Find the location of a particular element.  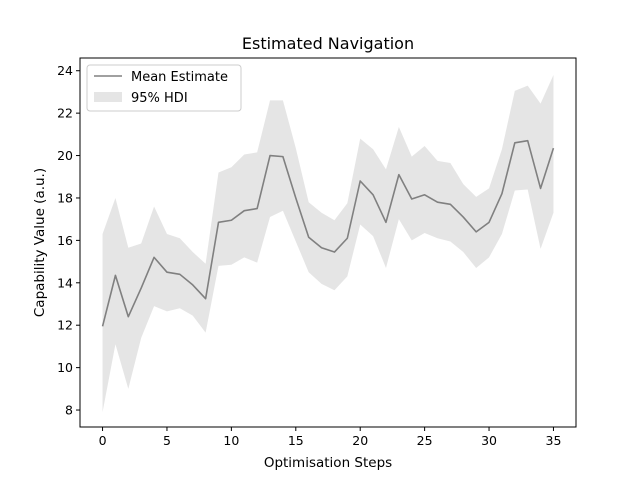

x-tick-label-25: 25 is located at coordinates (425, 440).